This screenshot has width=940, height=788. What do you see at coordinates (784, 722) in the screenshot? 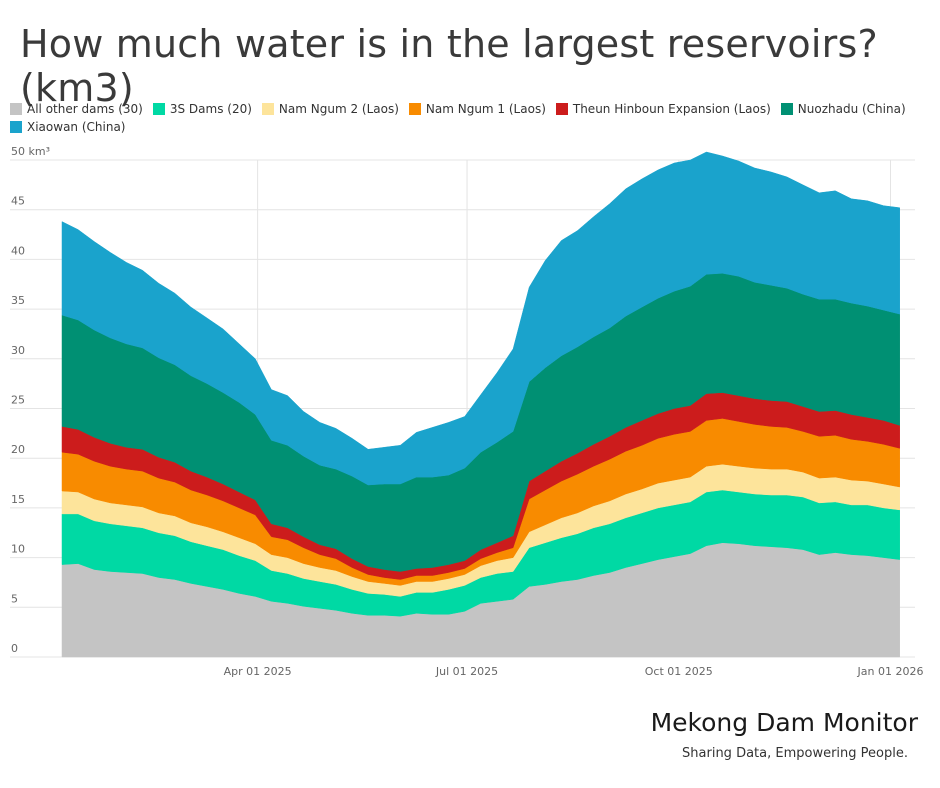
I see `brand-name: Mekong Dam Monitor` at bounding box center [784, 722].